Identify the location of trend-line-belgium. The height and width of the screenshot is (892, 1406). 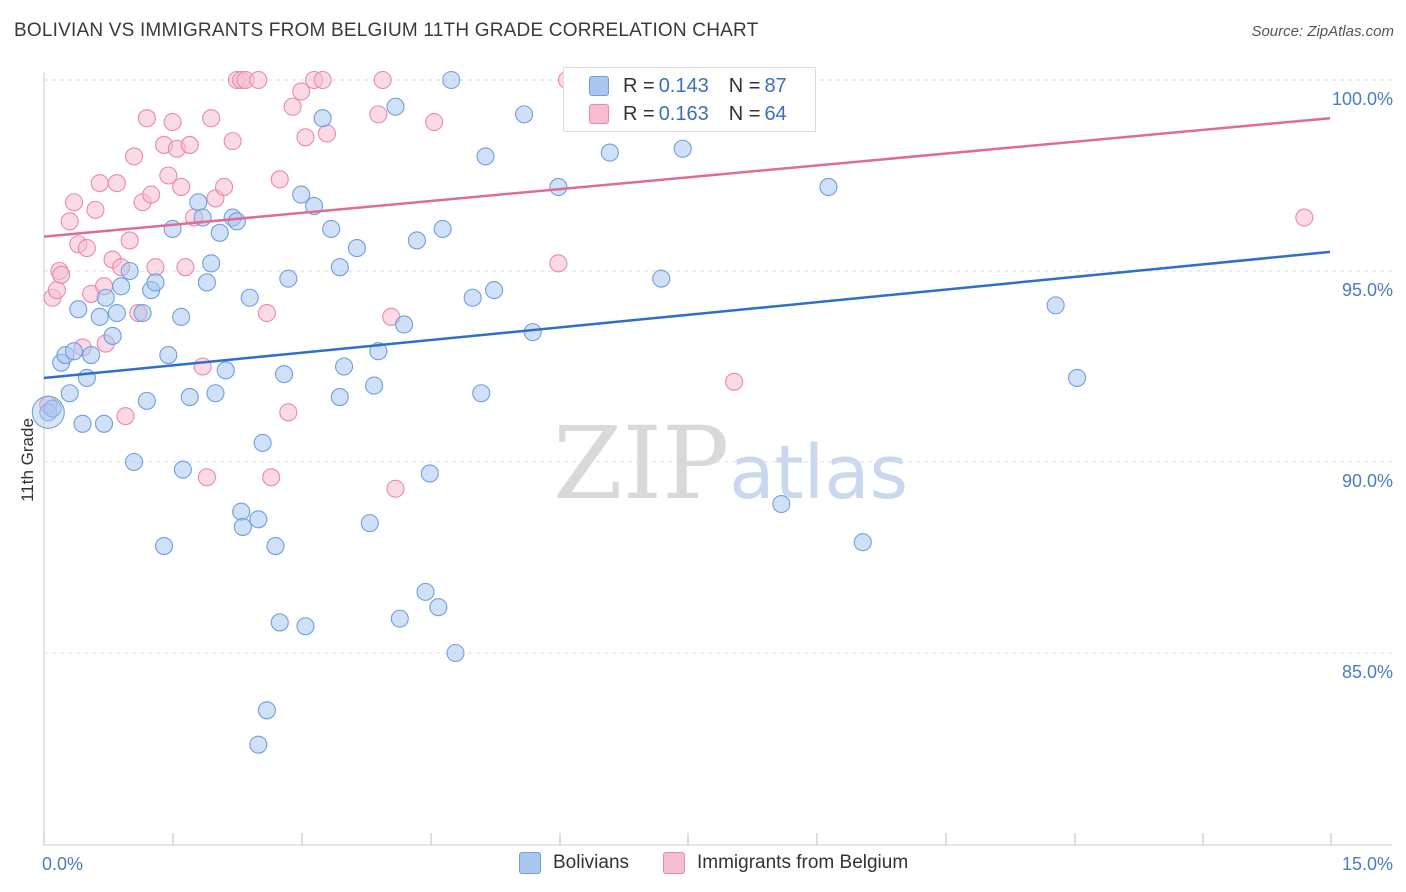
(687, 177).